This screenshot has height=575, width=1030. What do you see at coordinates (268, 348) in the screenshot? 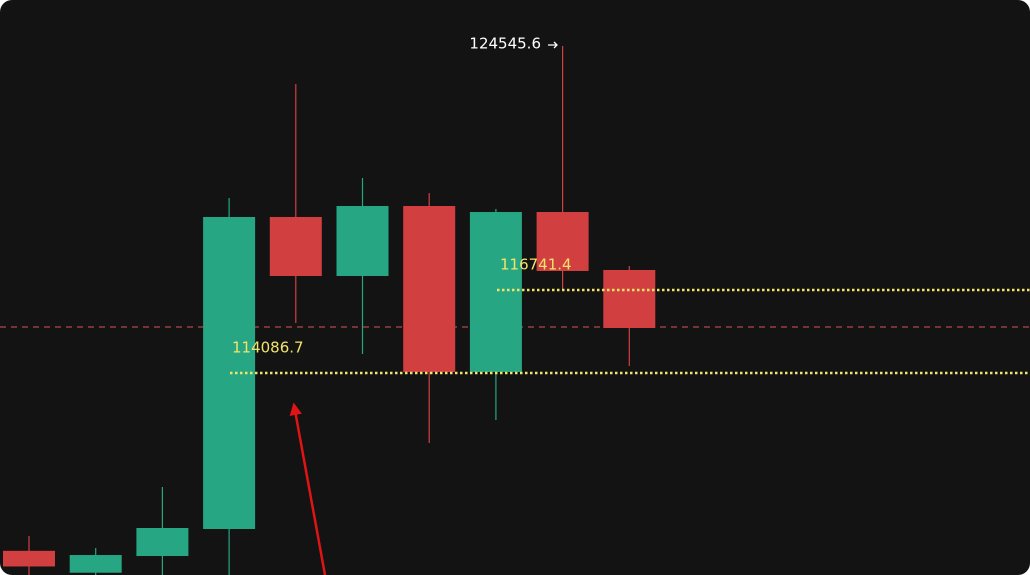
I see `level-label: 114086.7` at bounding box center [268, 348].